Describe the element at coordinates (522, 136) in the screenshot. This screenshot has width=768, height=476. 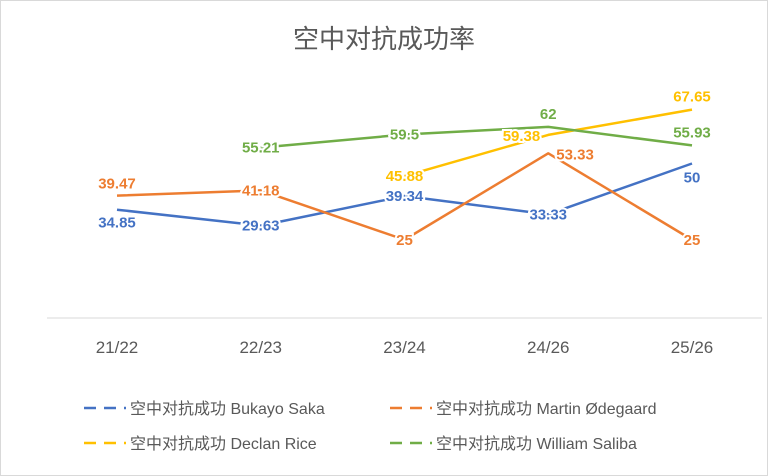
I see `data-label: 59.38` at that location.